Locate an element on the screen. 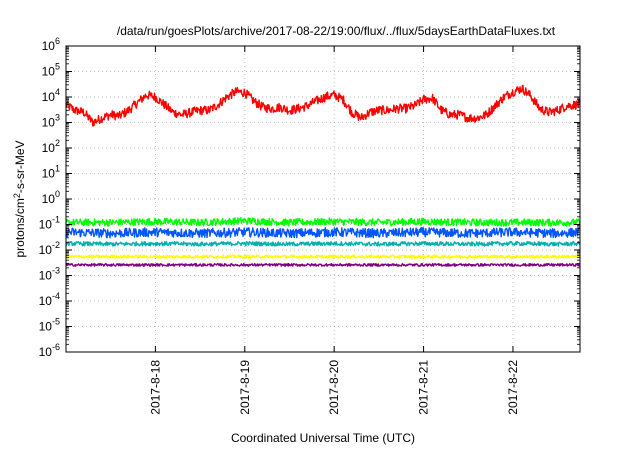 This screenshot has width=640, height=453. y-tick-exponent: -1 is located at coordinates (56, 220).